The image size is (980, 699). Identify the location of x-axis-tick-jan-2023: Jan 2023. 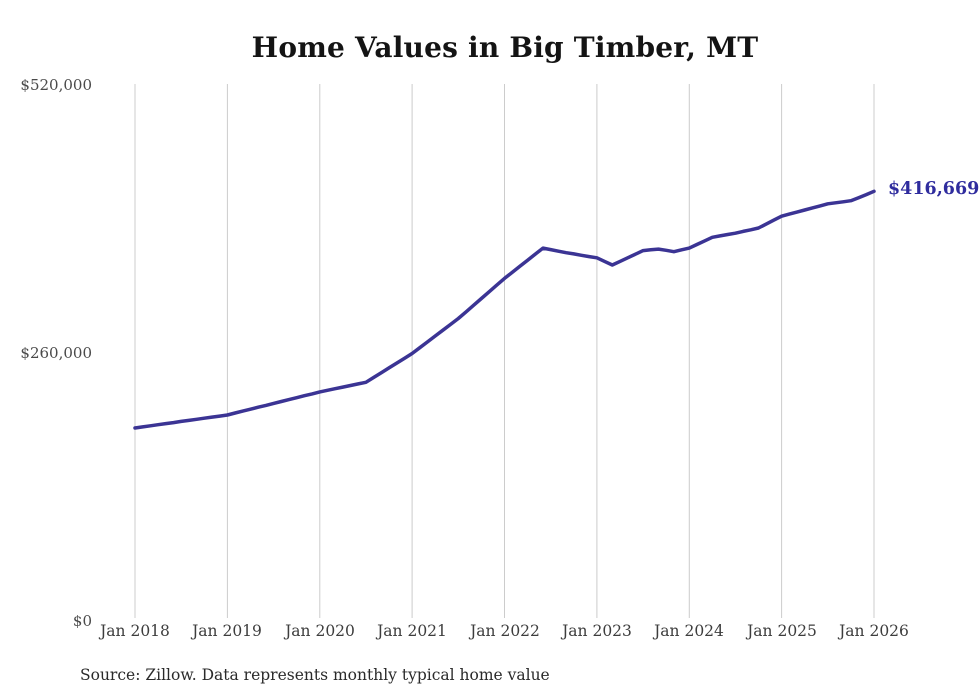
(597, 631).